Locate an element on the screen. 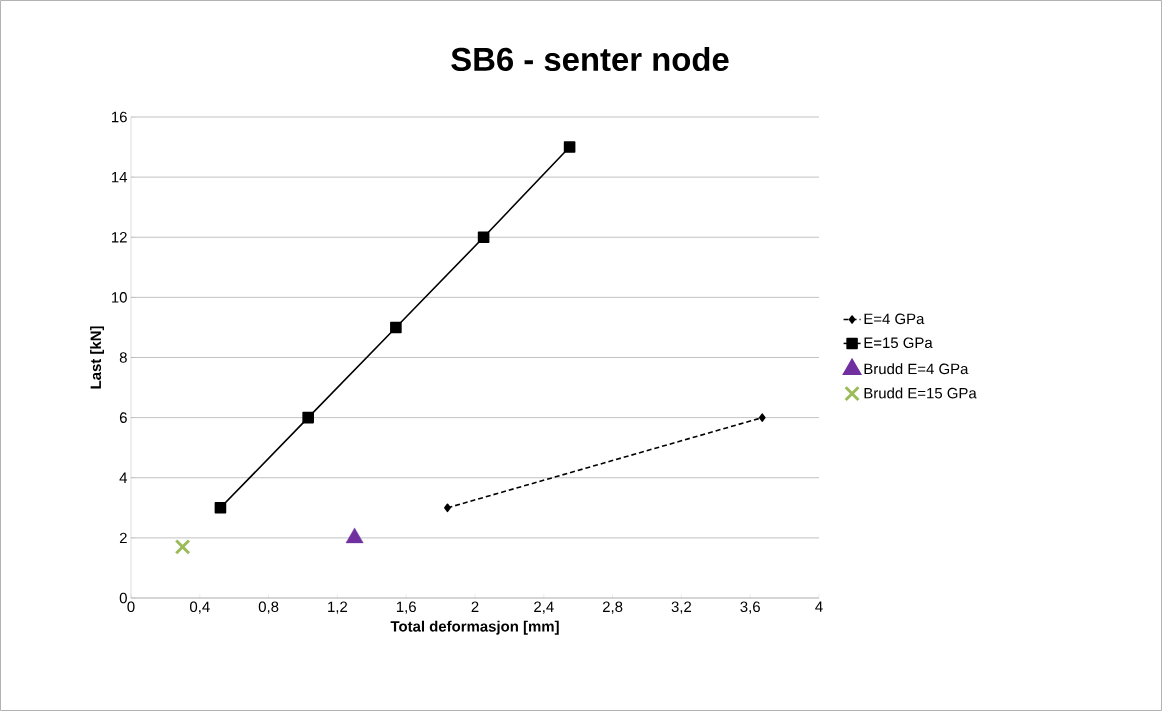 The image size is (1162, 711). y-tick-label: 8 is located at coordinates (123, 357).